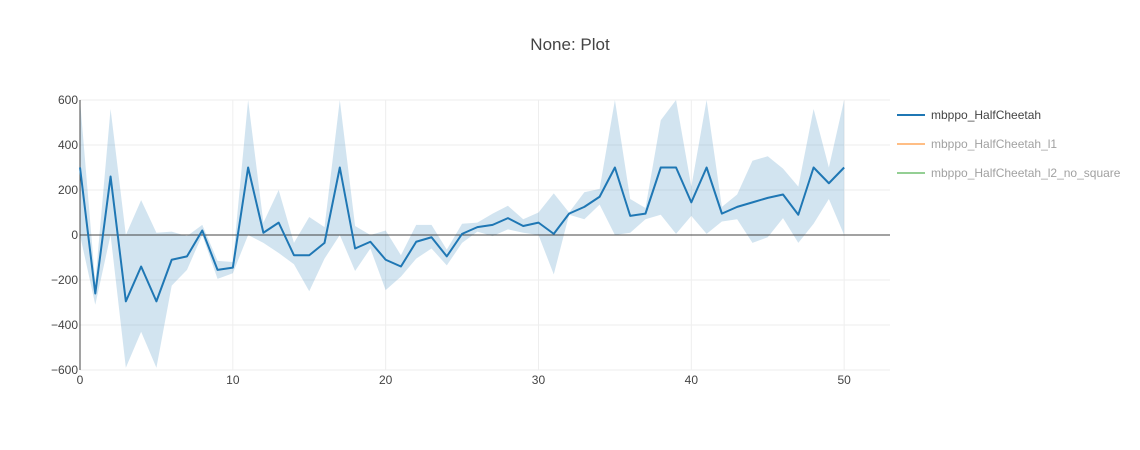 The height and width of the screenshot is (450, 1140). Describe the element at coordinates (68, 100) in the screenshot. I see `y-tick-label: 600` at that location.